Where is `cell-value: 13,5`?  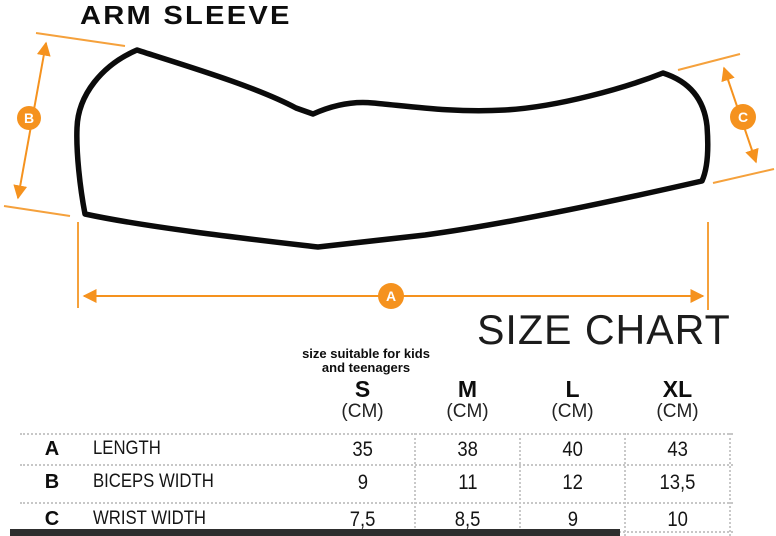 cell-value: 13,5 is located at coordinates (677, 482).